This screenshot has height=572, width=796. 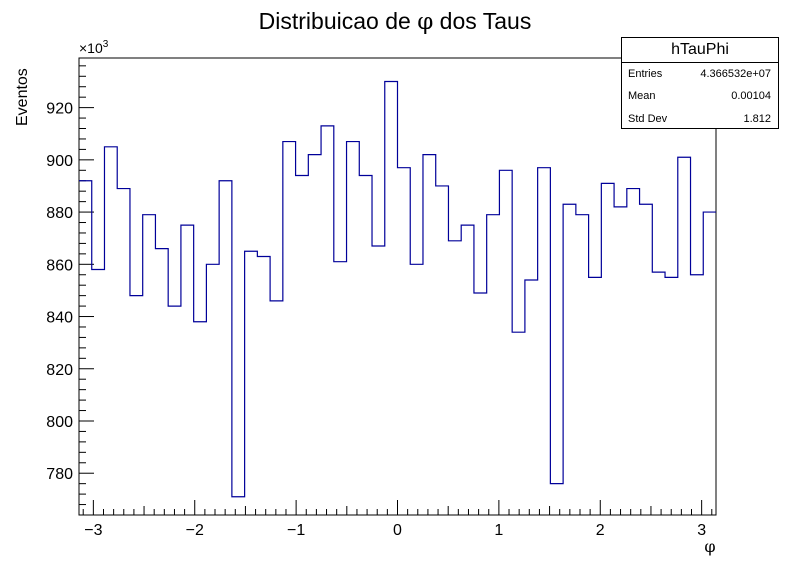 I want to click on y-tick-label: 860, so click(x=59, y=265).